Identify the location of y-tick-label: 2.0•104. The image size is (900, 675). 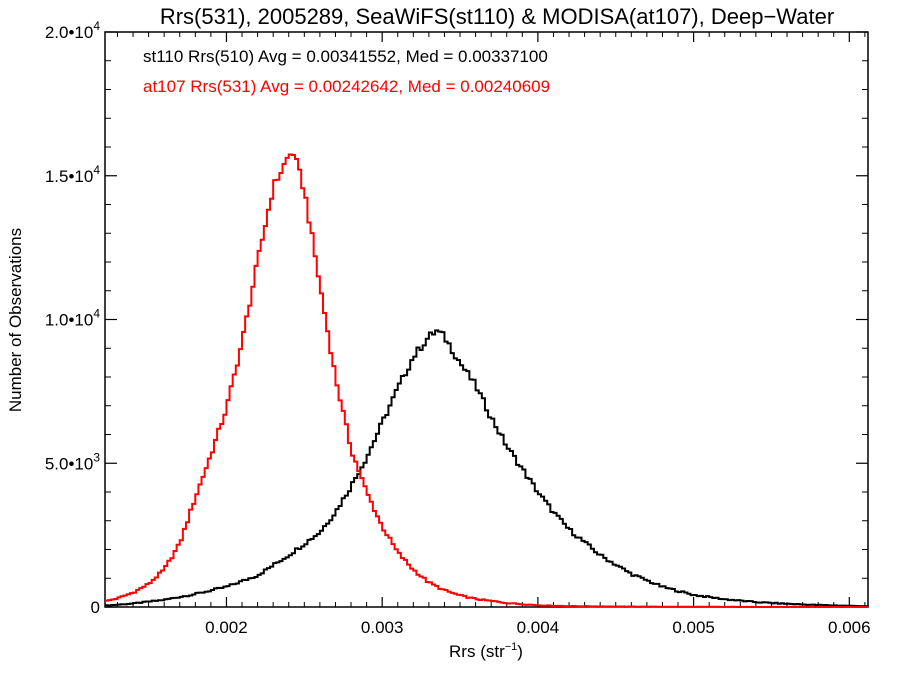
(73, 30).